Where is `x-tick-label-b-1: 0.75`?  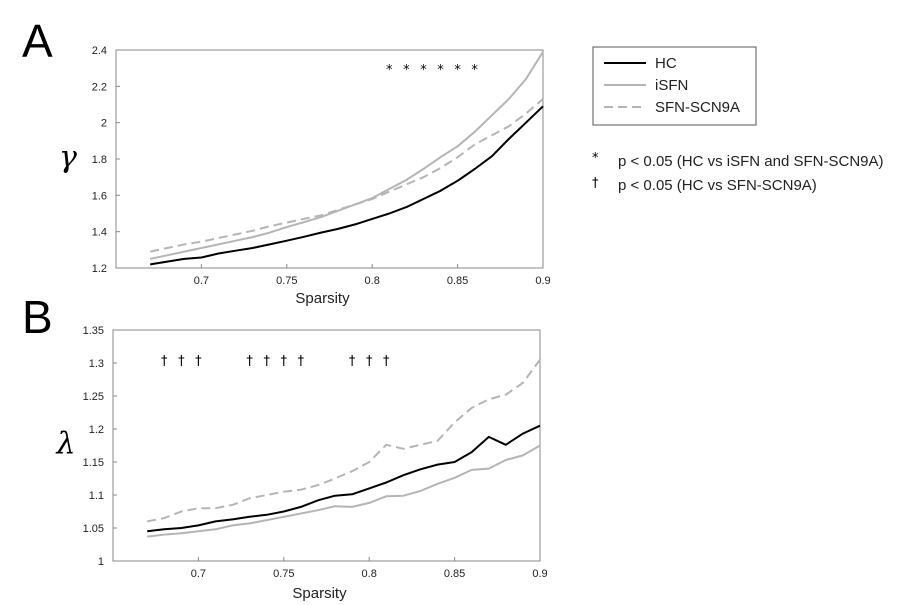
x-tick-label-b-1: 0.75 is located at coordinates (283, 574).